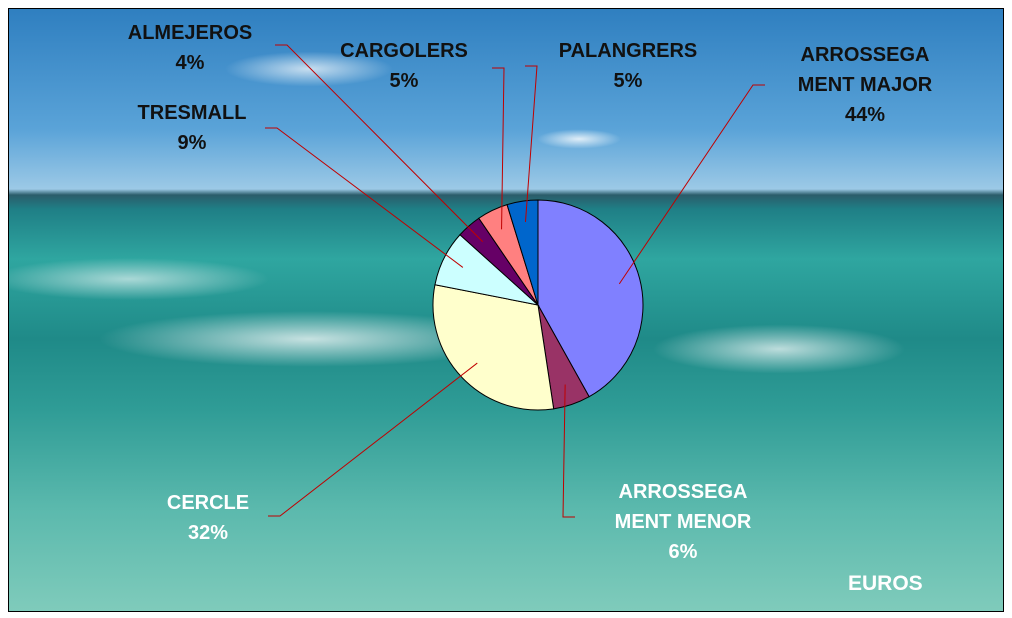  I want to click on category-label: ARROSSEGA MENT MENOR, so click(683, 507).